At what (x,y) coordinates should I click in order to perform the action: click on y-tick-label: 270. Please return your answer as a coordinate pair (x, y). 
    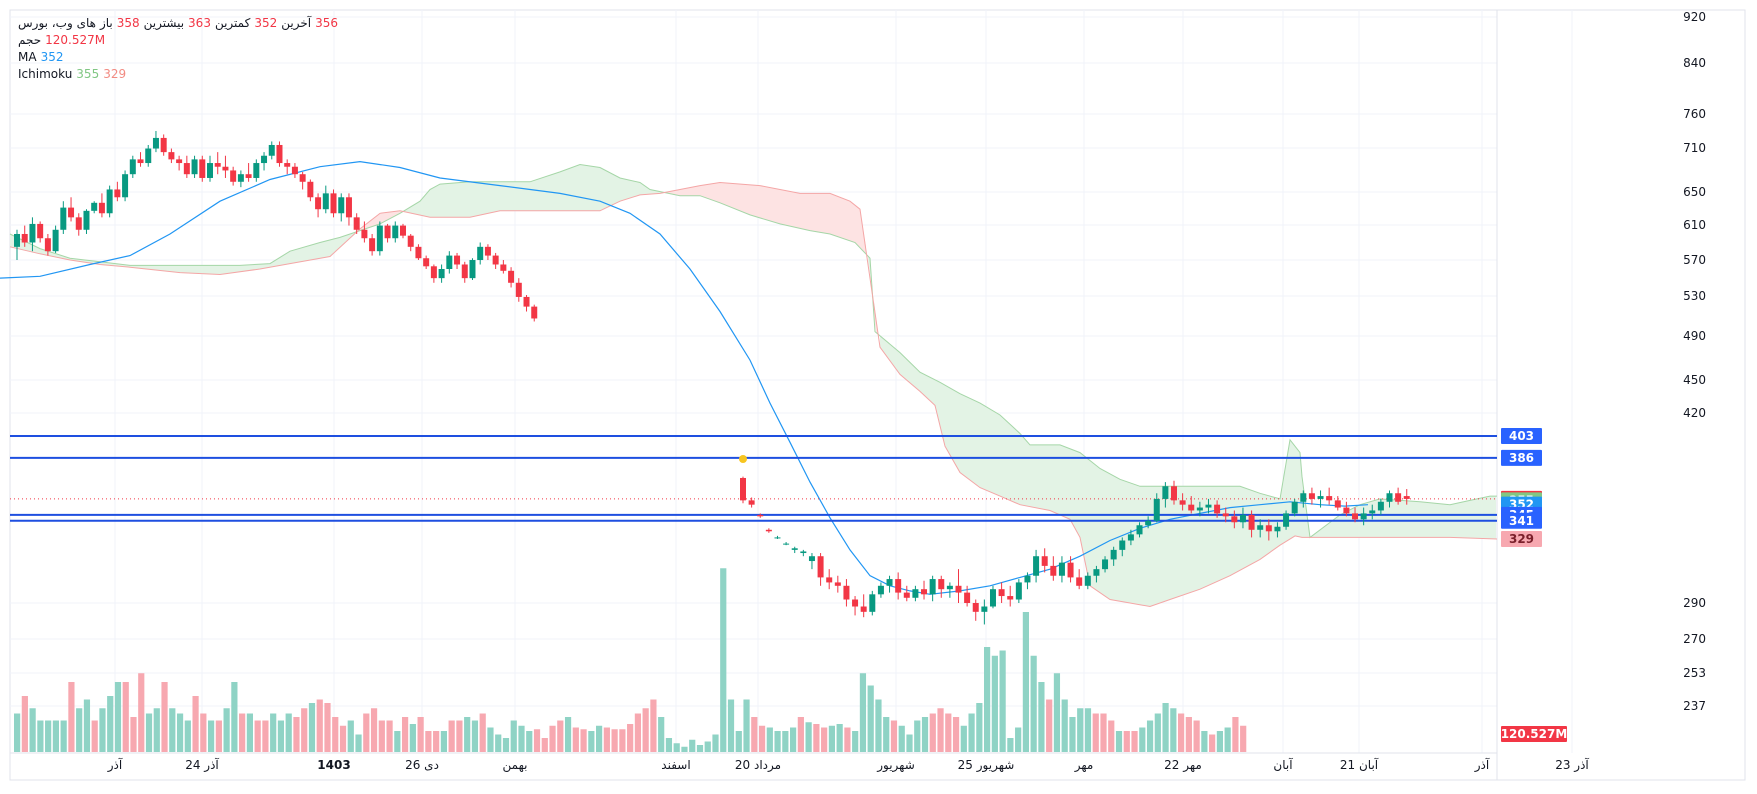
    Looking at the image, I should click on (1694, 639).